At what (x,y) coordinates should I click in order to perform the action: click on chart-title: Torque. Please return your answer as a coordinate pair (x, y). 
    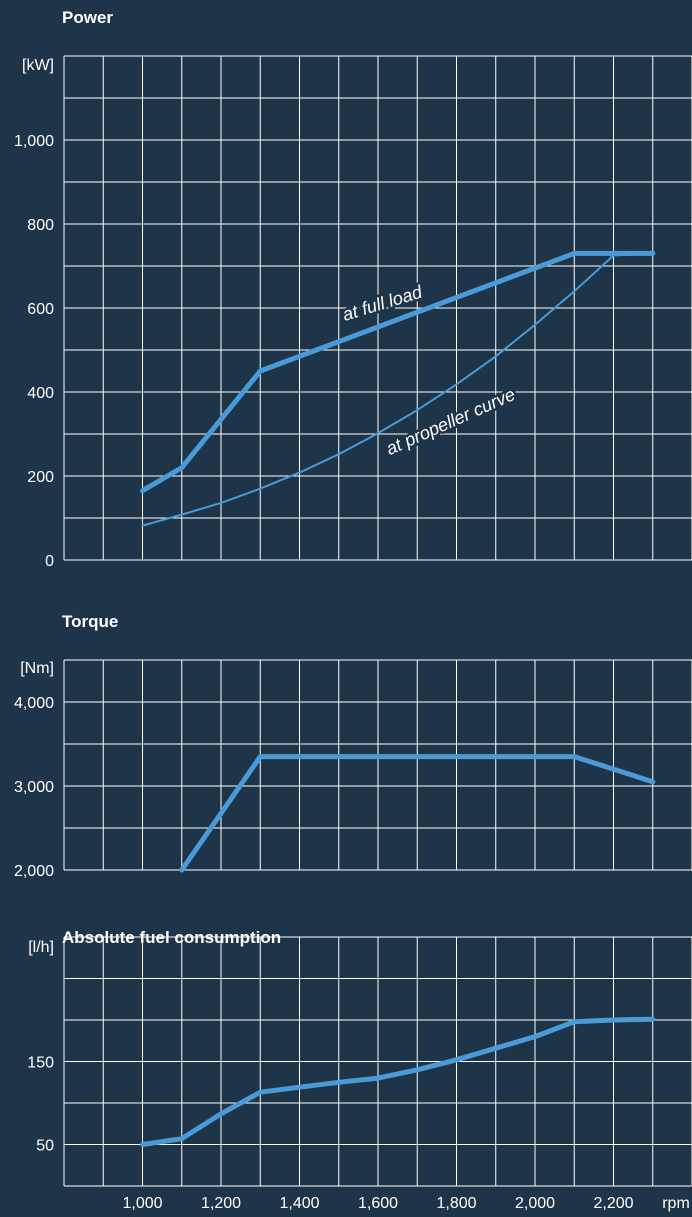
    Looking at the image, I should click on (90, 621).